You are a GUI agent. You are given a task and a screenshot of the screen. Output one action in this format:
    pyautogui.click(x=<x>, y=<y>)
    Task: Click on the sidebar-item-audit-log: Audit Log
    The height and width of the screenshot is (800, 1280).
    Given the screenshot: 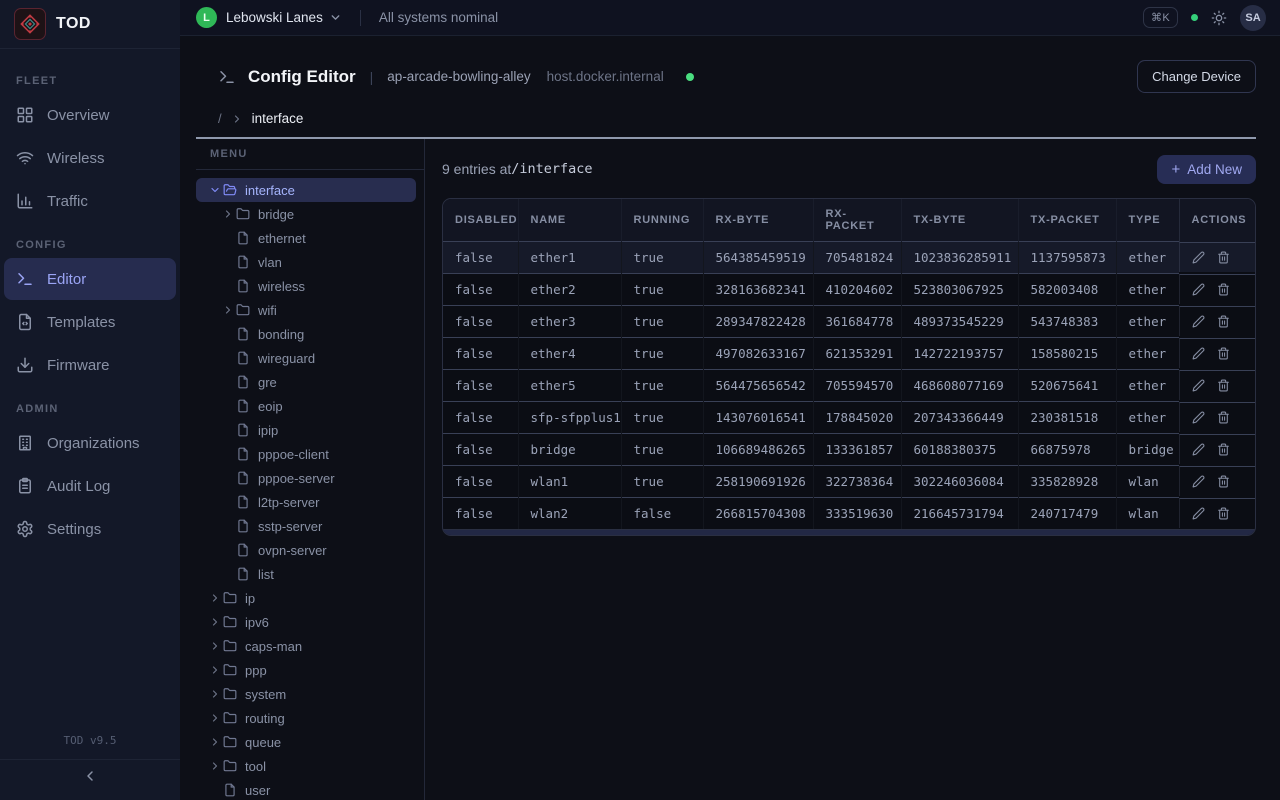 What is the action you would take?
    pyautogui.click(x=90, y=486)
    